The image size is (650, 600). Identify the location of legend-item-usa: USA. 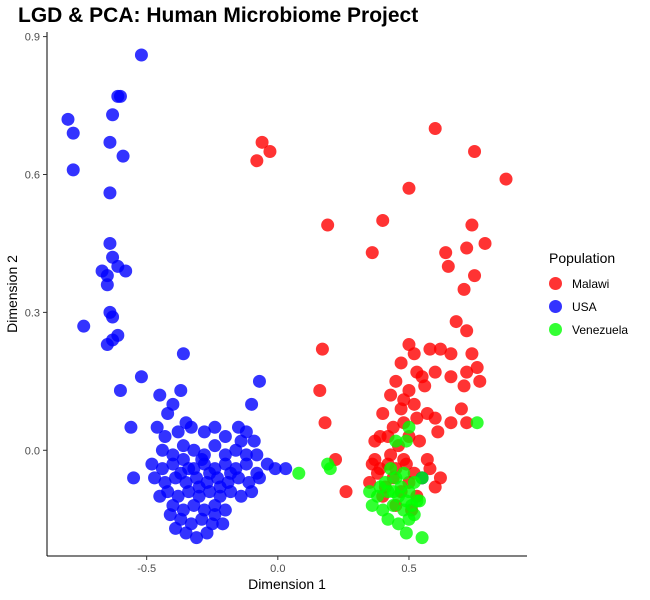
(588, 306).